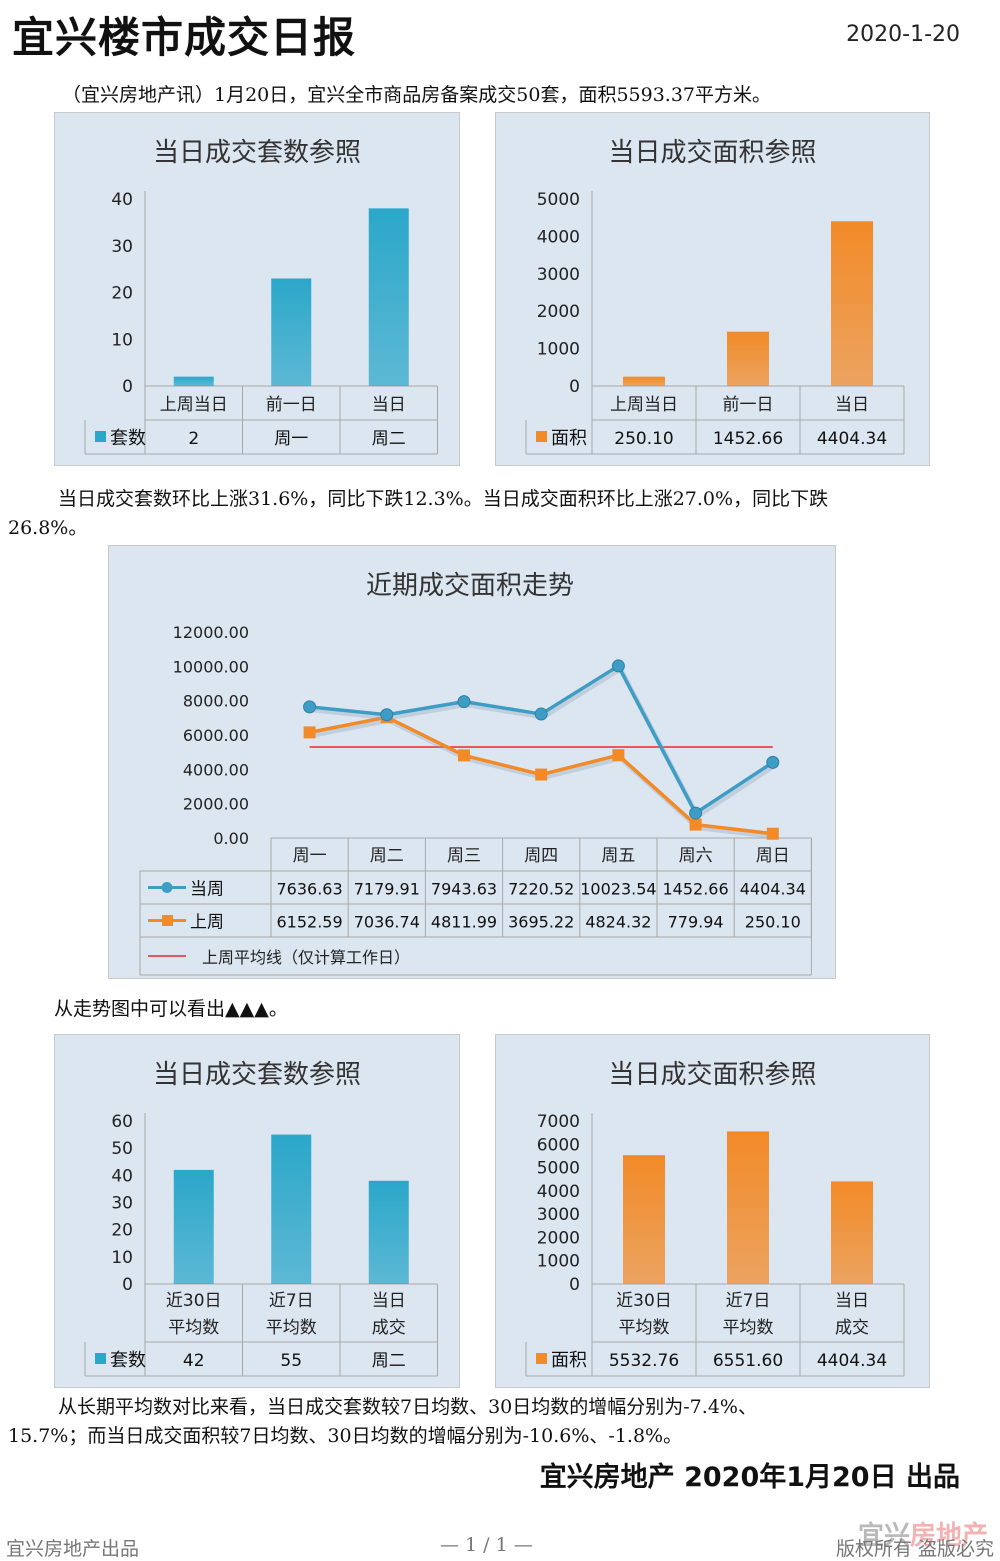  Describe the element at coordinates (773, 856) in the screenshot. I see `x-category-label: 周日` at that location.